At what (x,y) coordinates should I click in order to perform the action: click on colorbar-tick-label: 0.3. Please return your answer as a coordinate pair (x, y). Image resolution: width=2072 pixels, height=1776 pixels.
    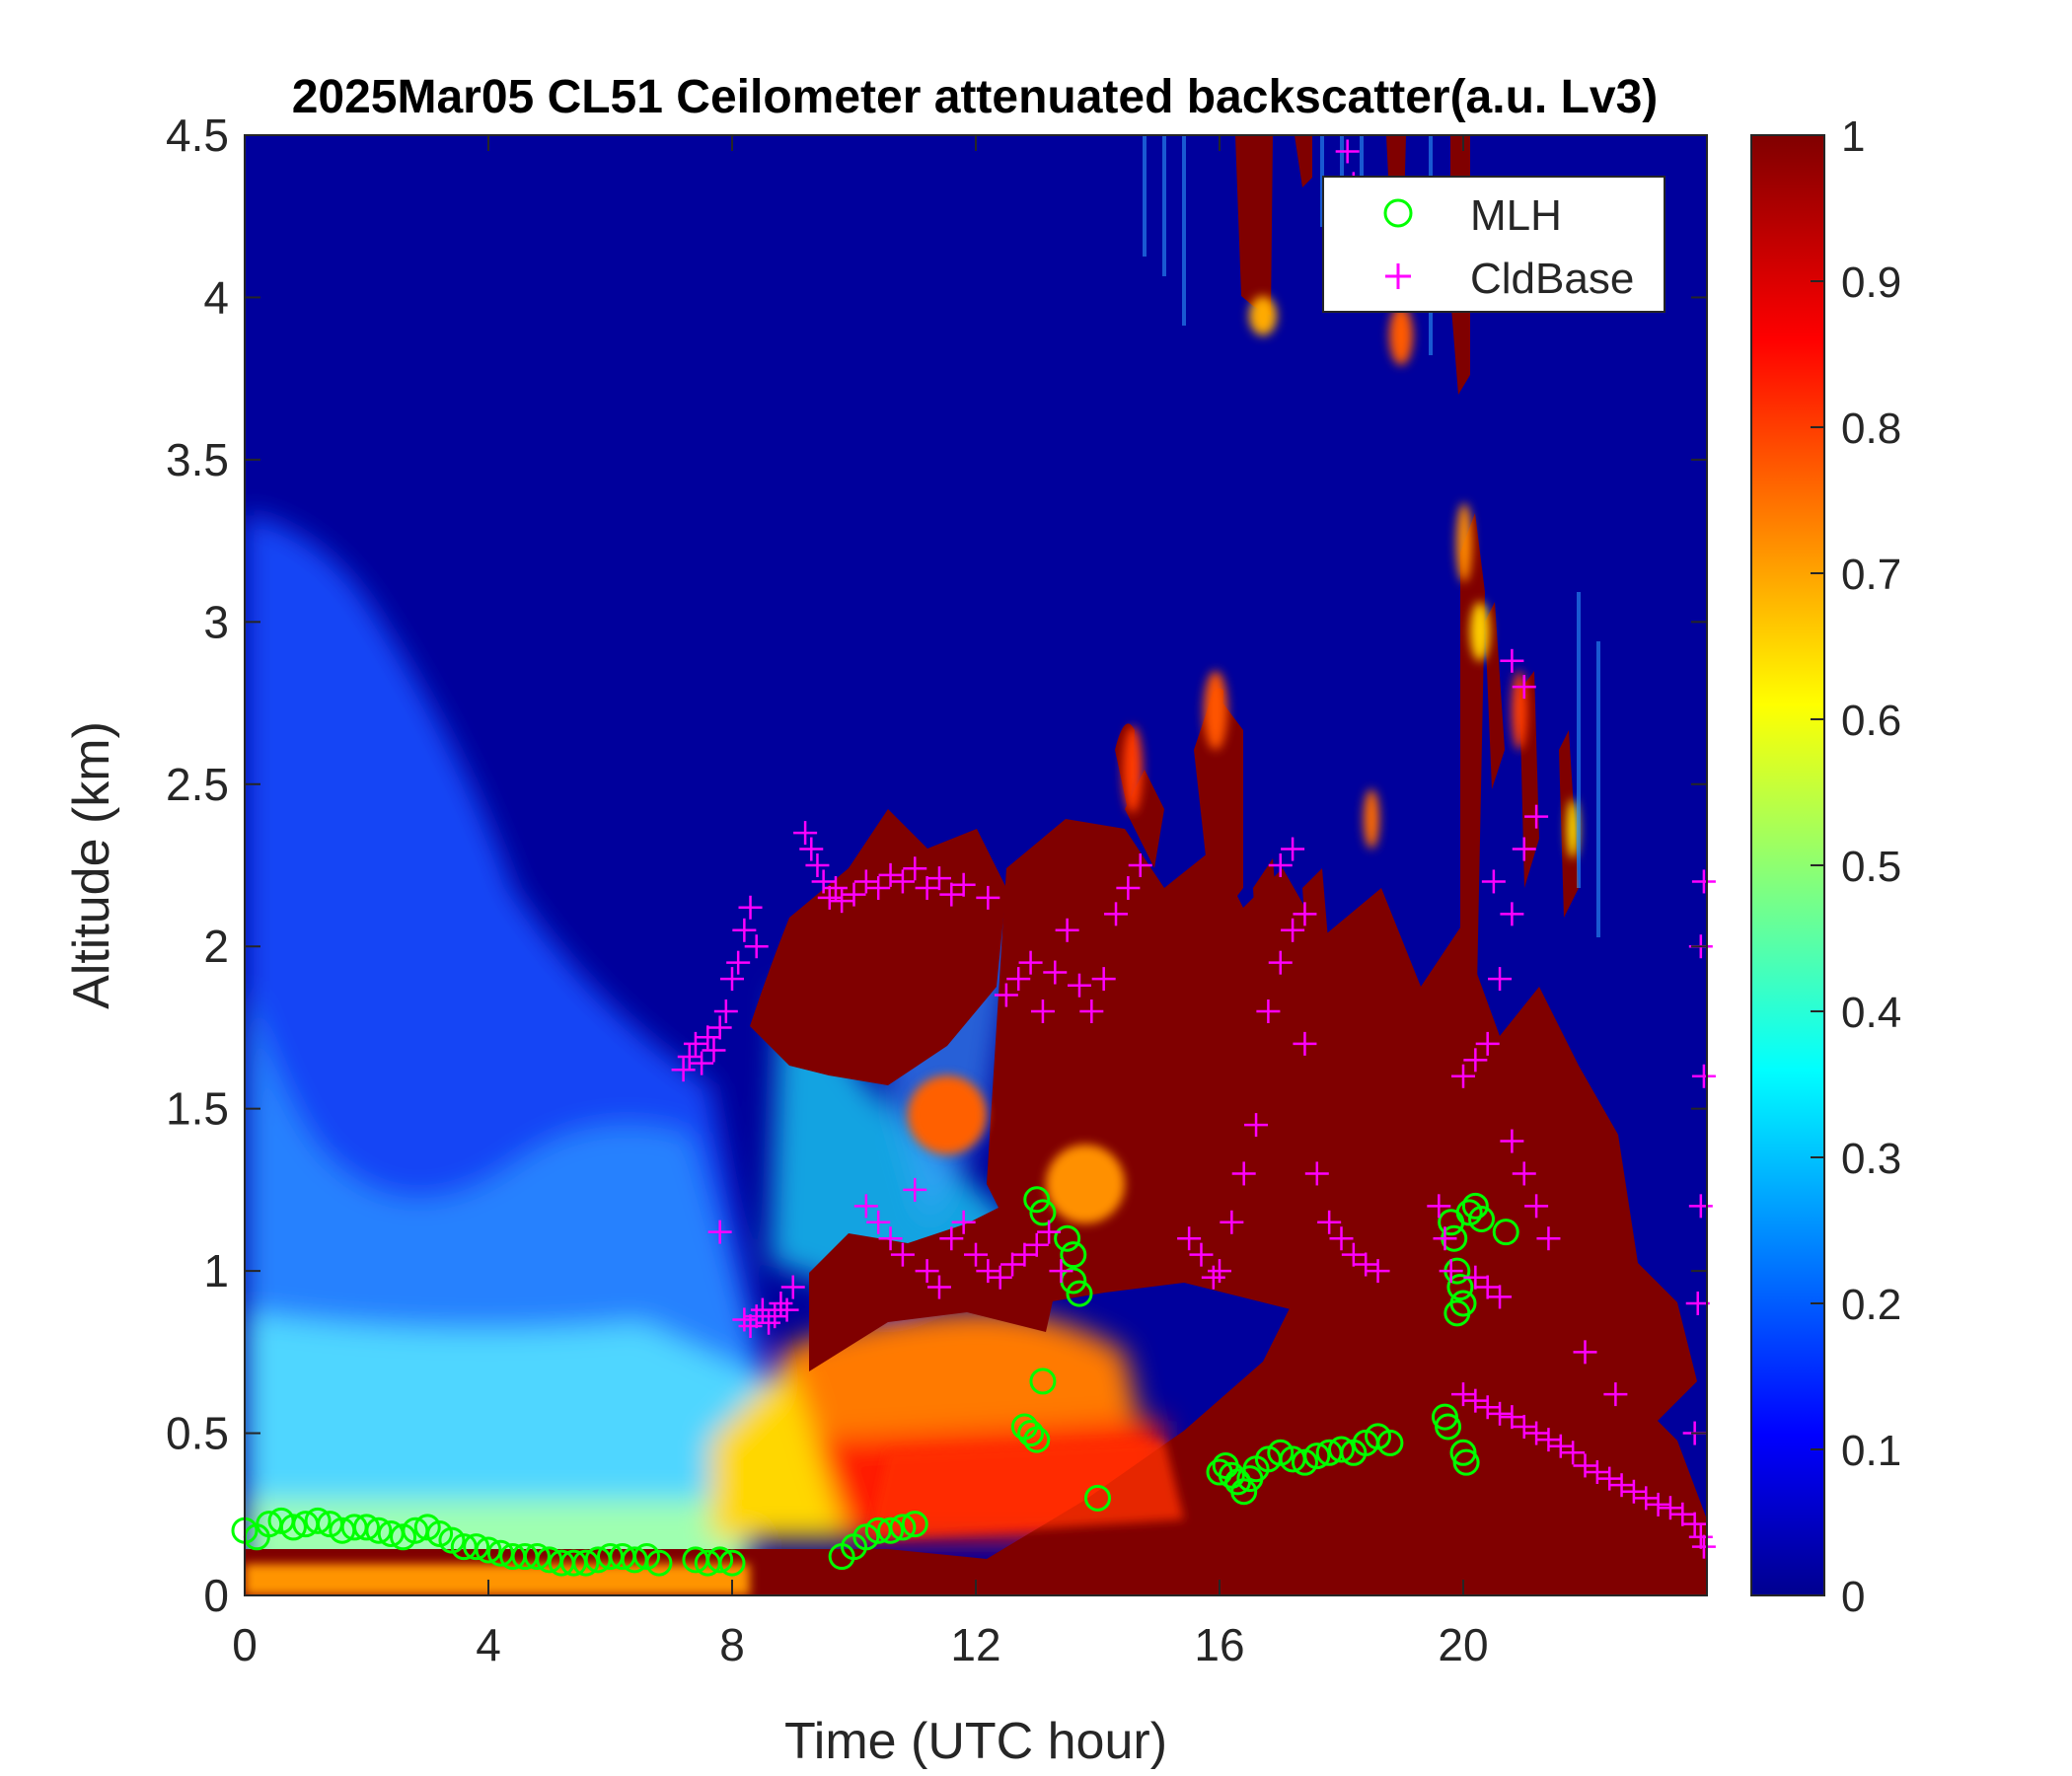
    Looking at the image, I should click on (1871, 1159).